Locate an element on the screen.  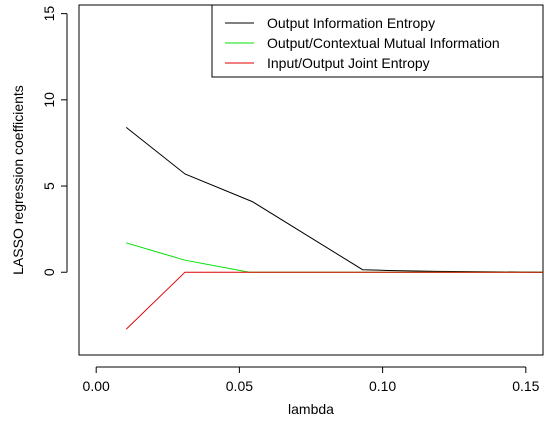
legend-label: Output/Contextual Mutual Information is located at coordinates (383, 43).